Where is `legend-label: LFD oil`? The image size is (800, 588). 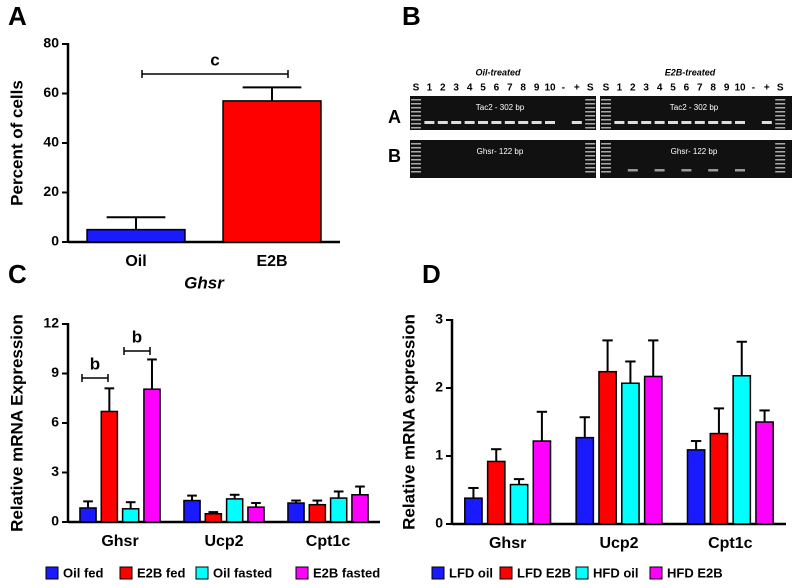
legend-label: LFD oil is located at coordinates (471, 572).